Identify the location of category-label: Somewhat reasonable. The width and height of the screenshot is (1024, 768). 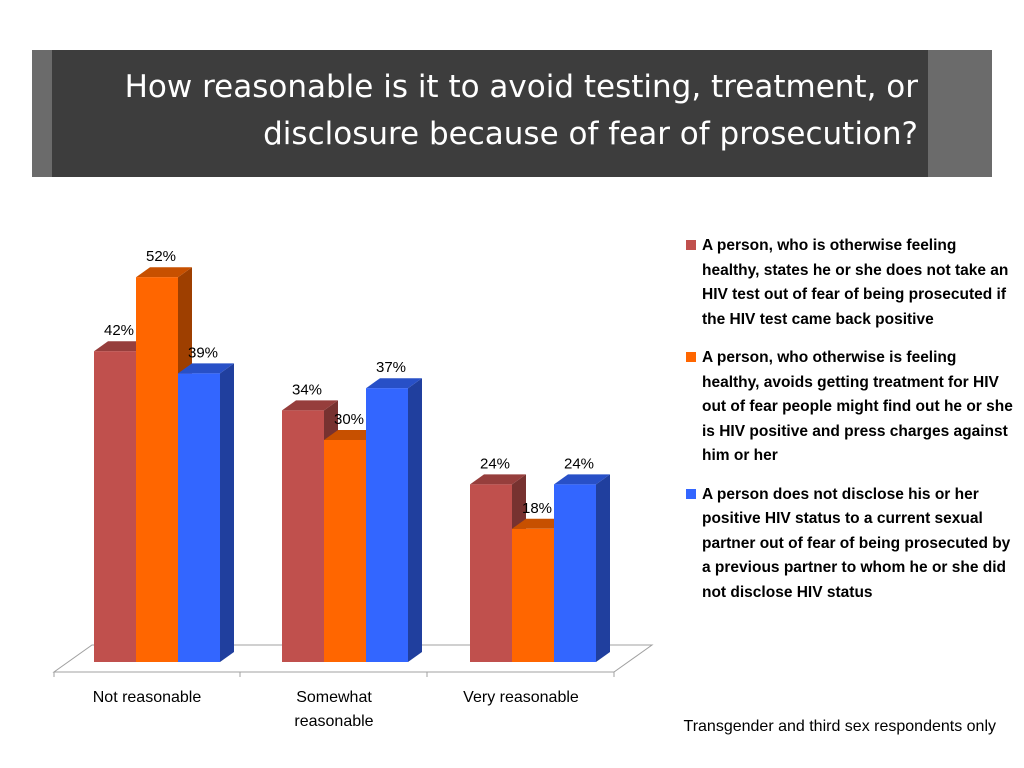
(333, 709).